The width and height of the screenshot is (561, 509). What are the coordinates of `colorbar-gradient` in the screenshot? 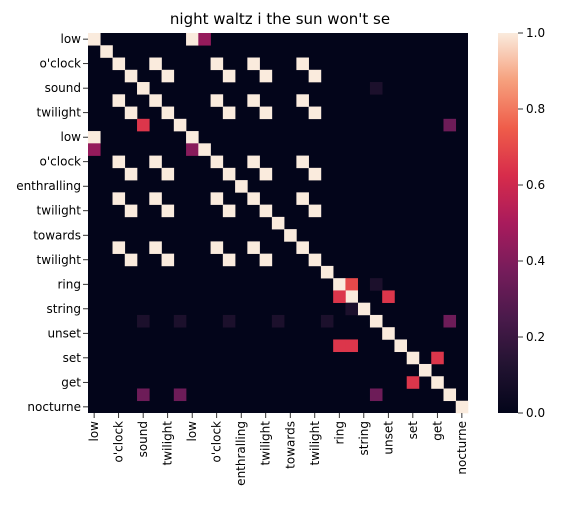 It's located at (508, 223).